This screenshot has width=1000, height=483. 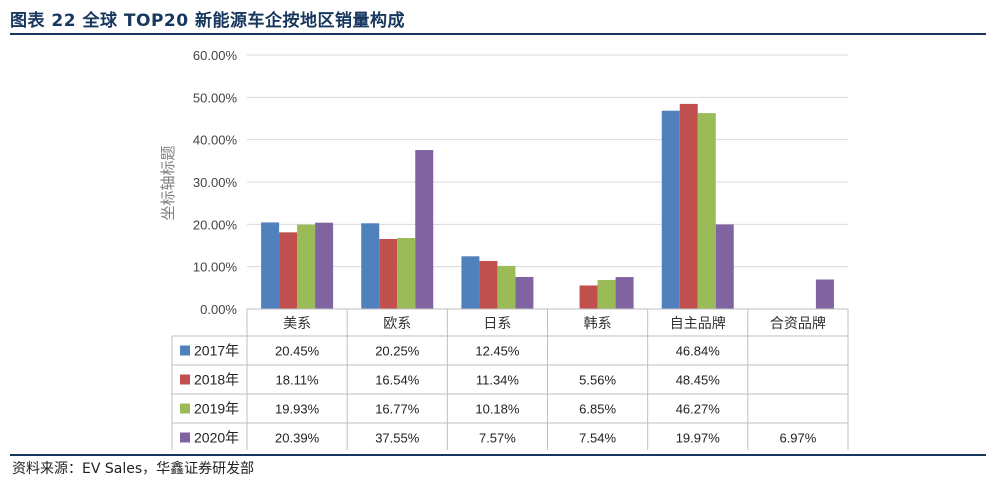 What do you see at coordinates (397, 438) in the screenshot?
I see `data-label: 37.55%` at bounding box center [397, 438].